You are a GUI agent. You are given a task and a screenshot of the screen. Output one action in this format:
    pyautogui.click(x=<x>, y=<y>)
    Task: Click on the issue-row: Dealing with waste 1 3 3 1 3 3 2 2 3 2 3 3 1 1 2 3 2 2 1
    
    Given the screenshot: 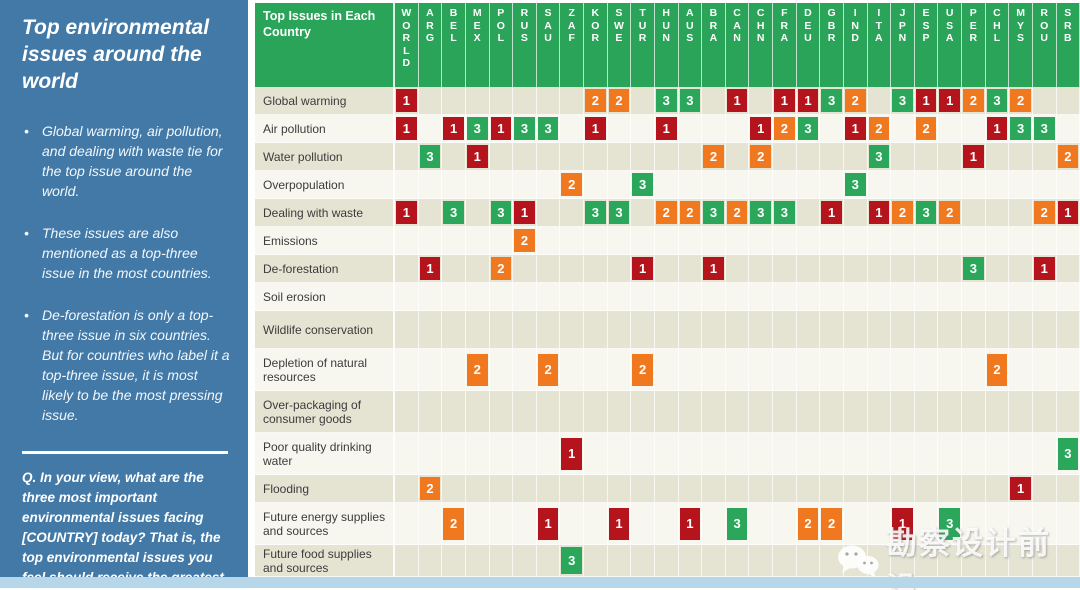 What is the action you would take?
    pyautogui.click(x=667, y=213)
    